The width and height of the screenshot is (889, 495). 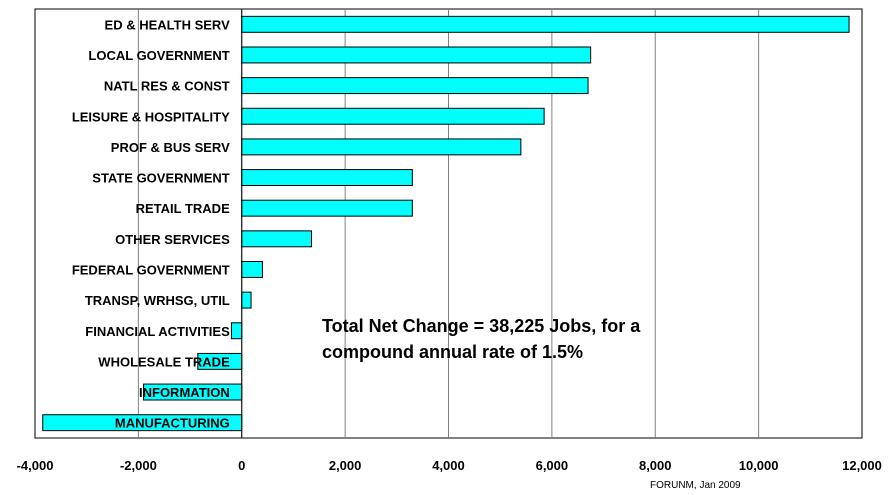 I want to click on category-label: ED & HEALTH SERV, so click(x=168, y=24).